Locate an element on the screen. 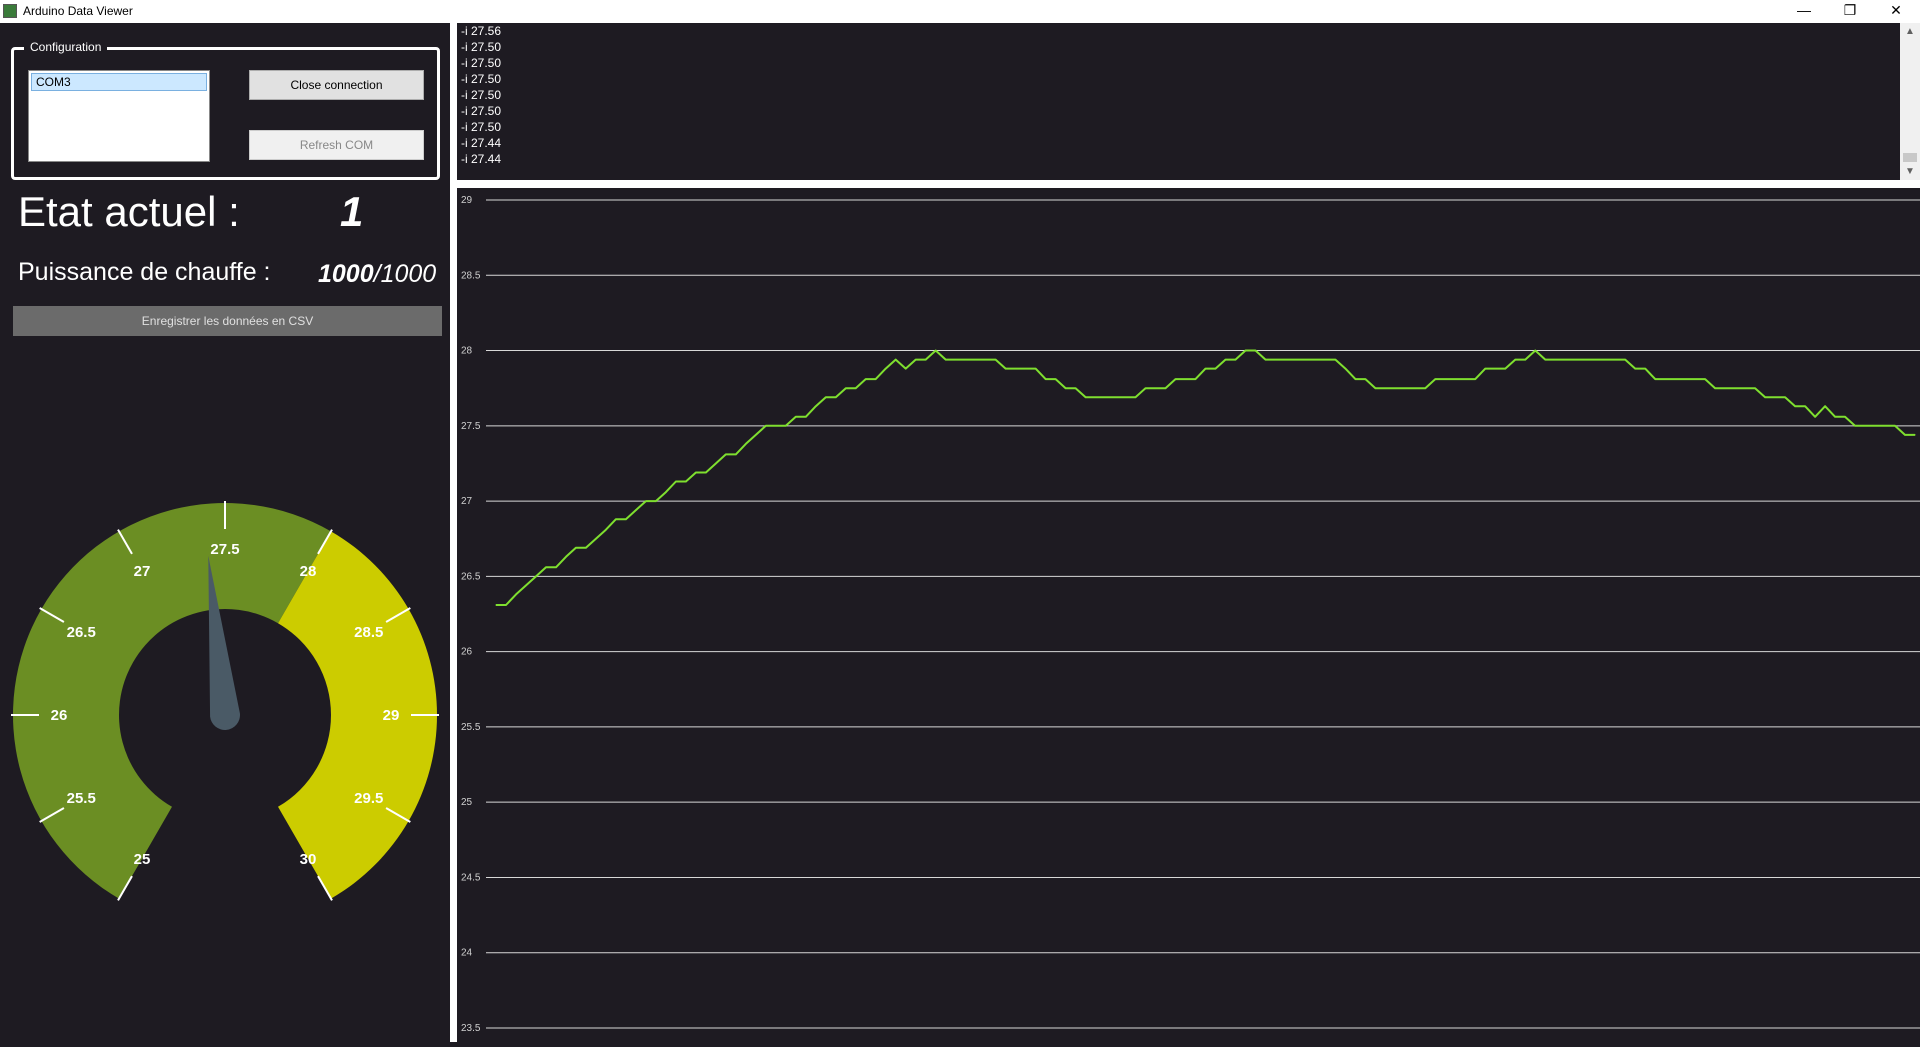  com-port-list: COM3 is located at coordinates (119, 116).